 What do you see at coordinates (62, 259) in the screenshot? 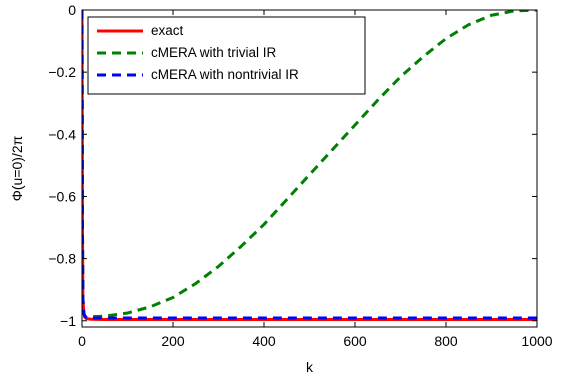
I see `y-tick-label: −0.8` at bounding box center [62, 259].